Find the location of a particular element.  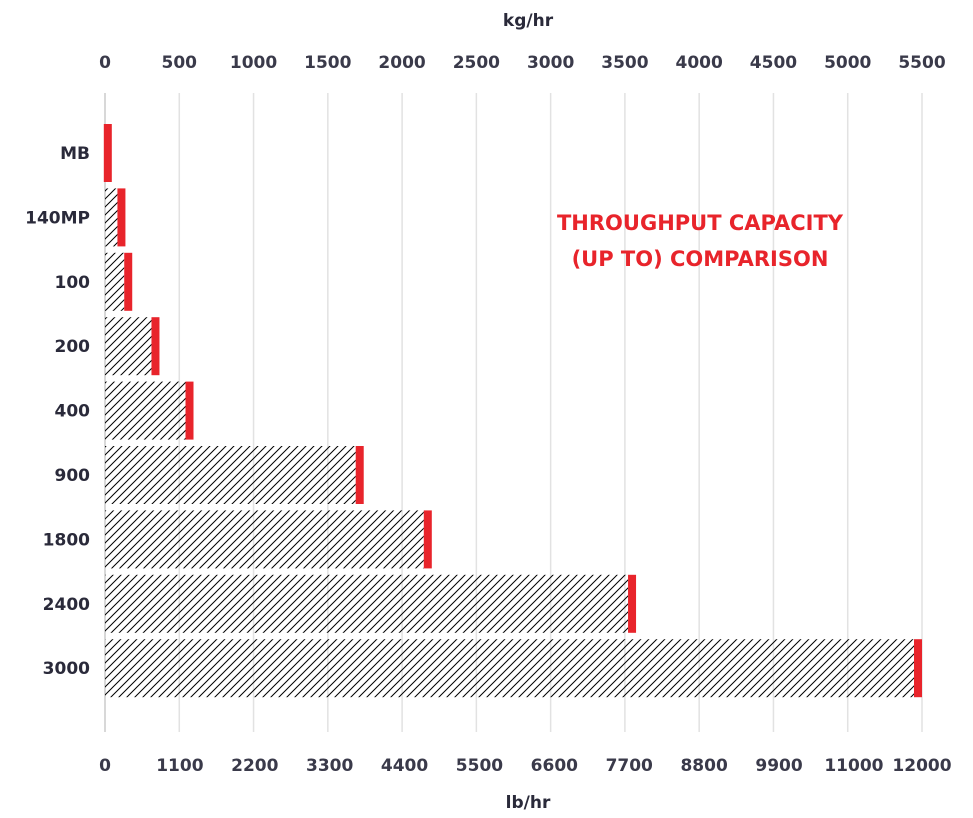

category-label: MB is located at coordinates (75, 154).